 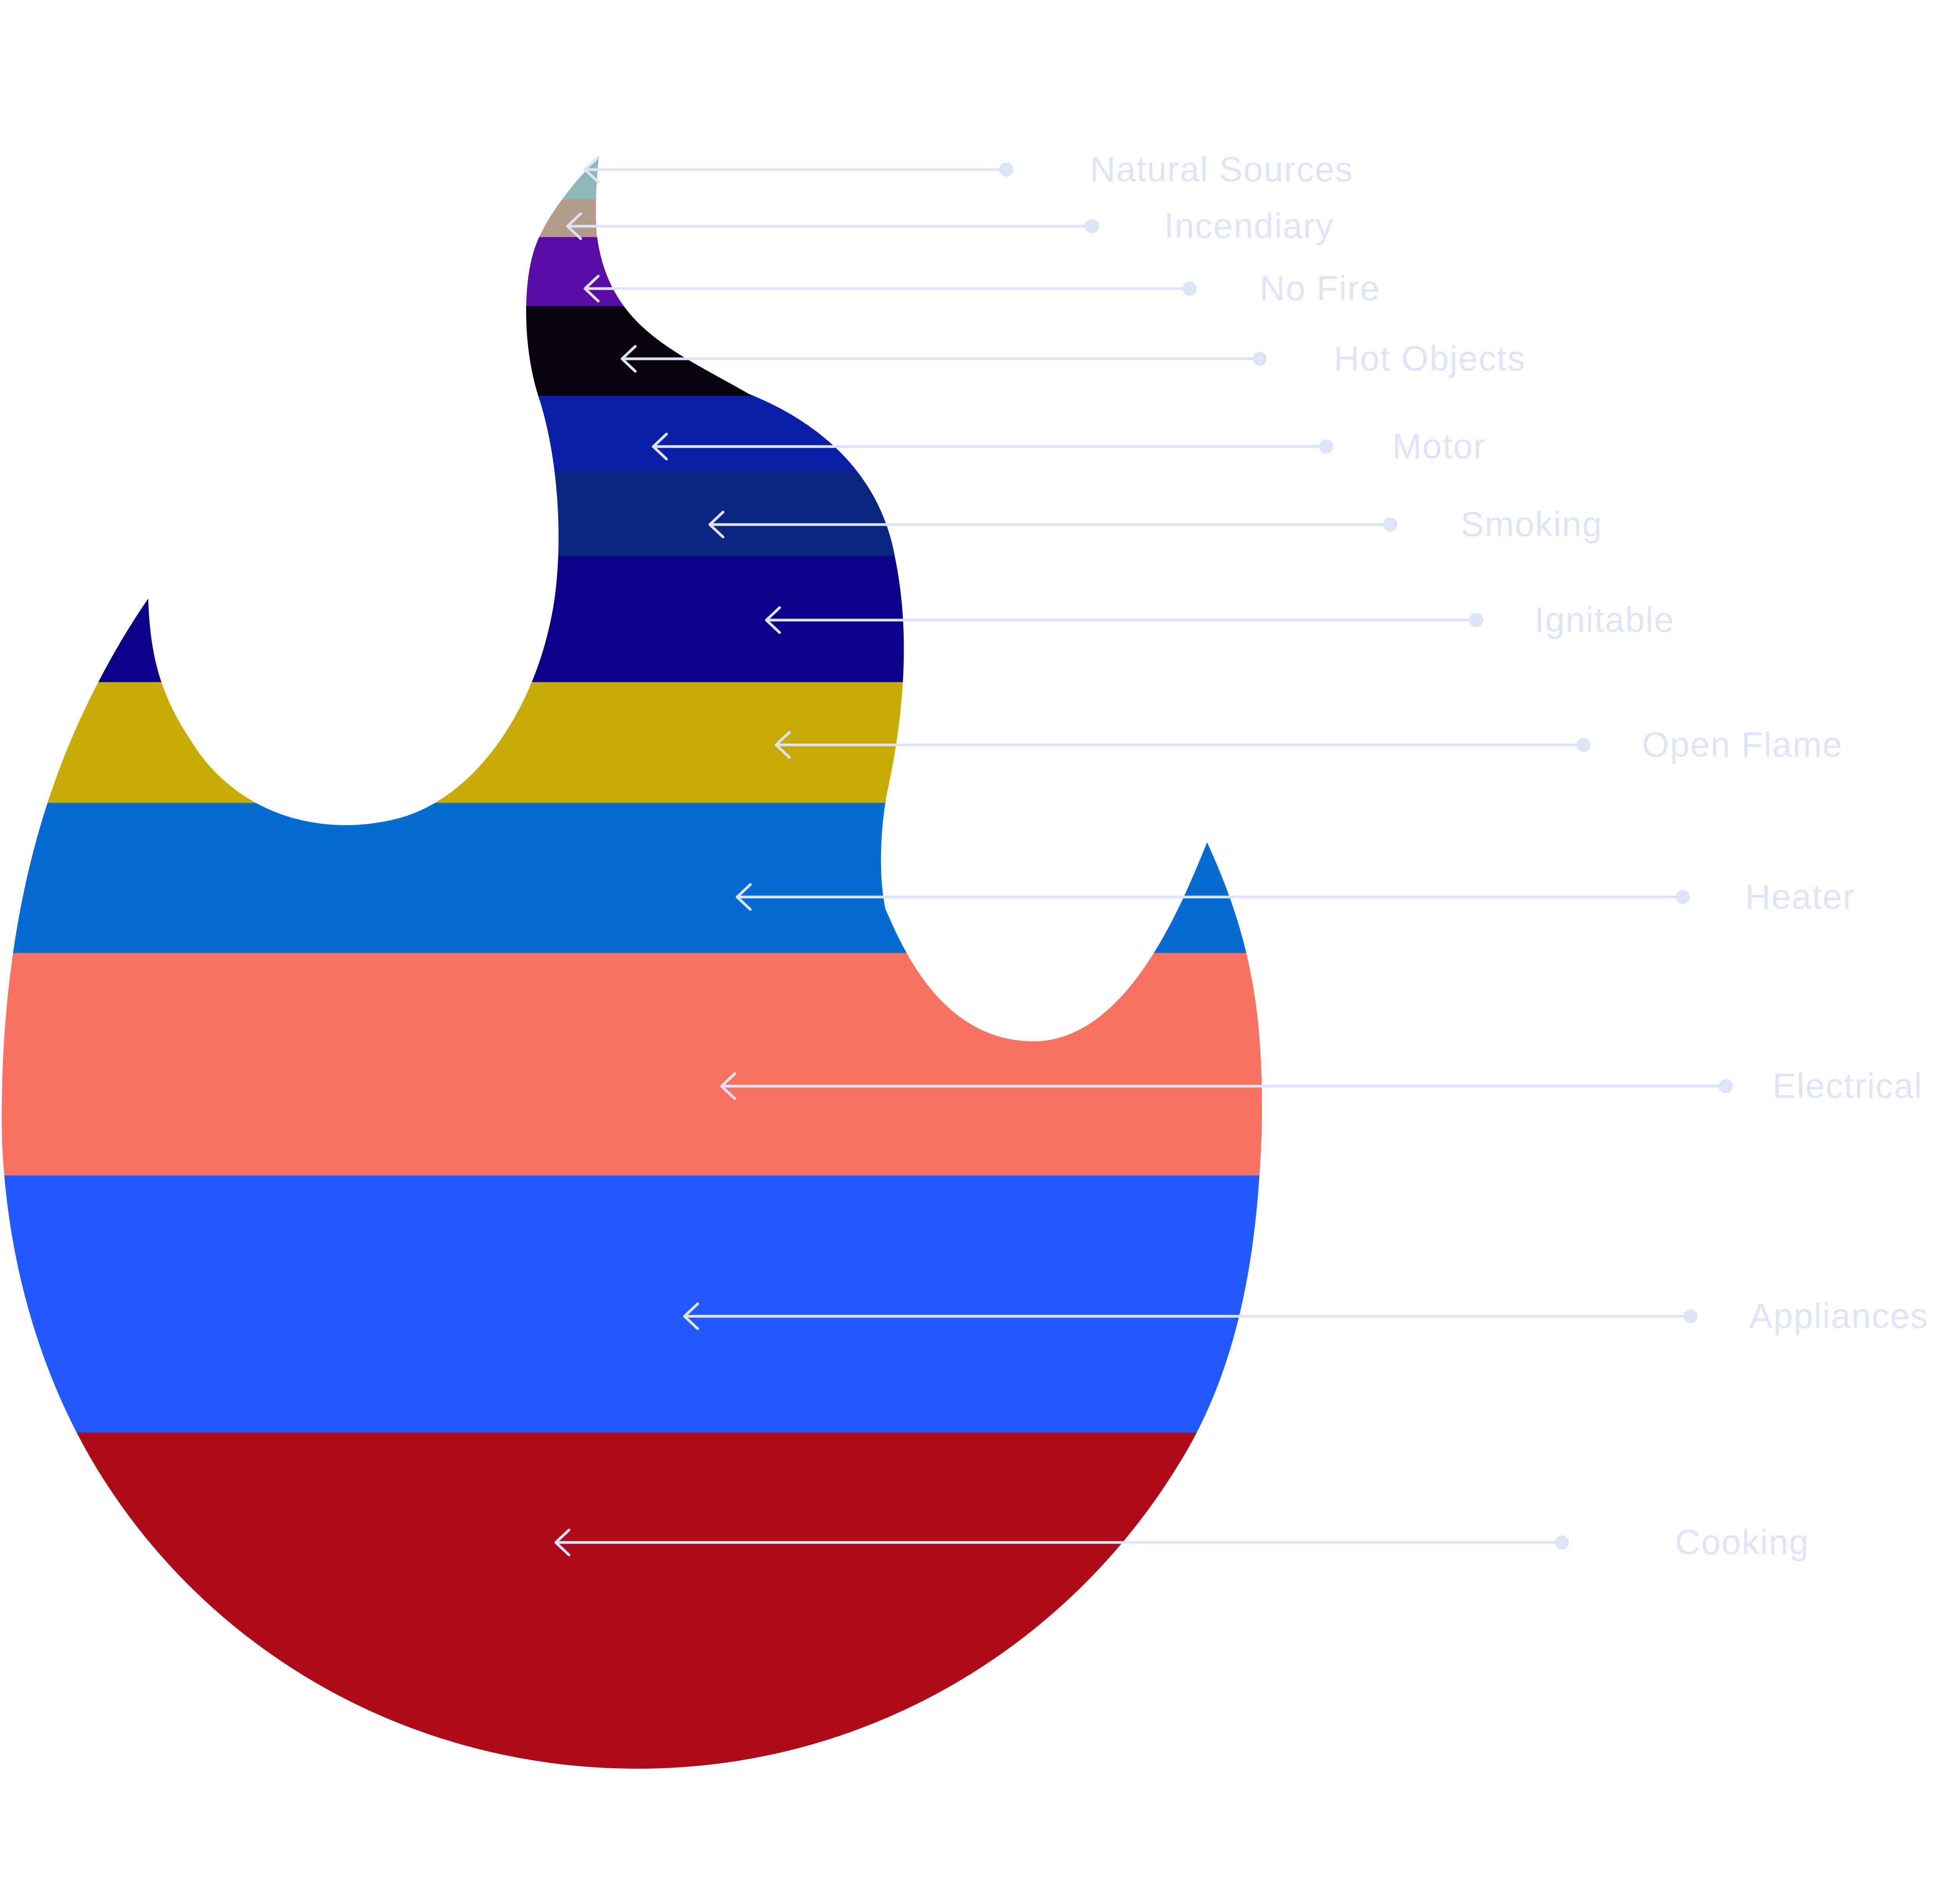 What do you see at coordinates (1683, 897) in the screenshot?
I see `leader-dot-heater` at bounding box center [1683, 897].